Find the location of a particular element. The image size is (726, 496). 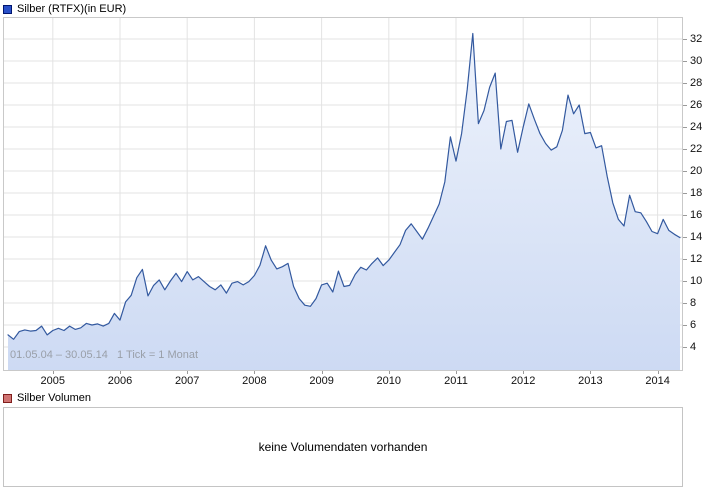

y-tick-label: 18 is located at coordinates (696, 193).